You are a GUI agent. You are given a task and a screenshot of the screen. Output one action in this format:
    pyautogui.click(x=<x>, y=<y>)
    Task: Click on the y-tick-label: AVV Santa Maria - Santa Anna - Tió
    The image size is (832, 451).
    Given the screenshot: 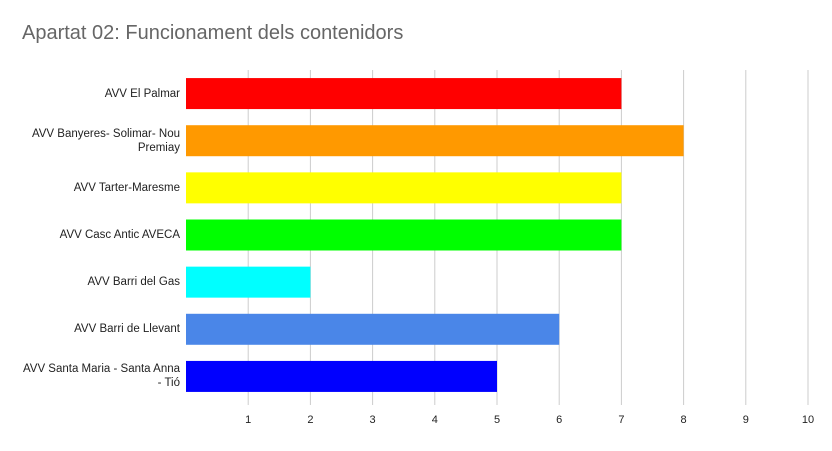 What is the action you would take?
    pyautogui.click(x=101, y=376)
    